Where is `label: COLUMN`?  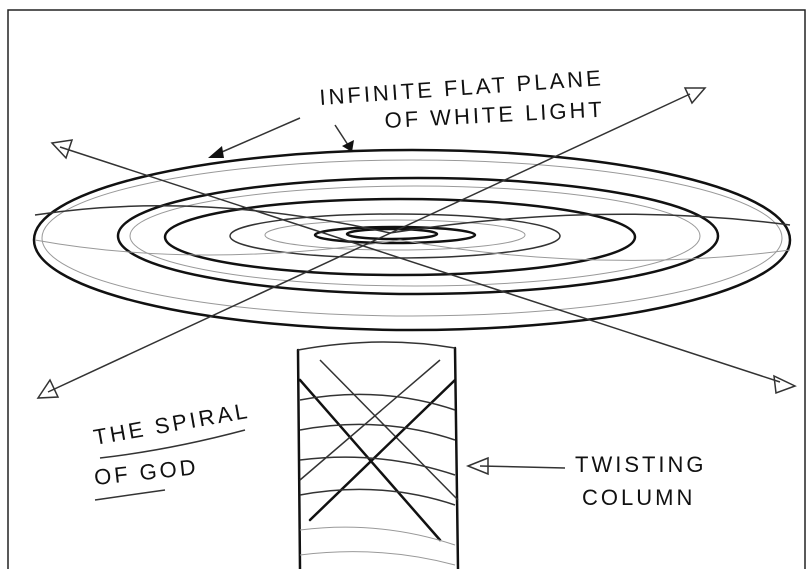 label: COLUMN is located at coordinates (638, 497).